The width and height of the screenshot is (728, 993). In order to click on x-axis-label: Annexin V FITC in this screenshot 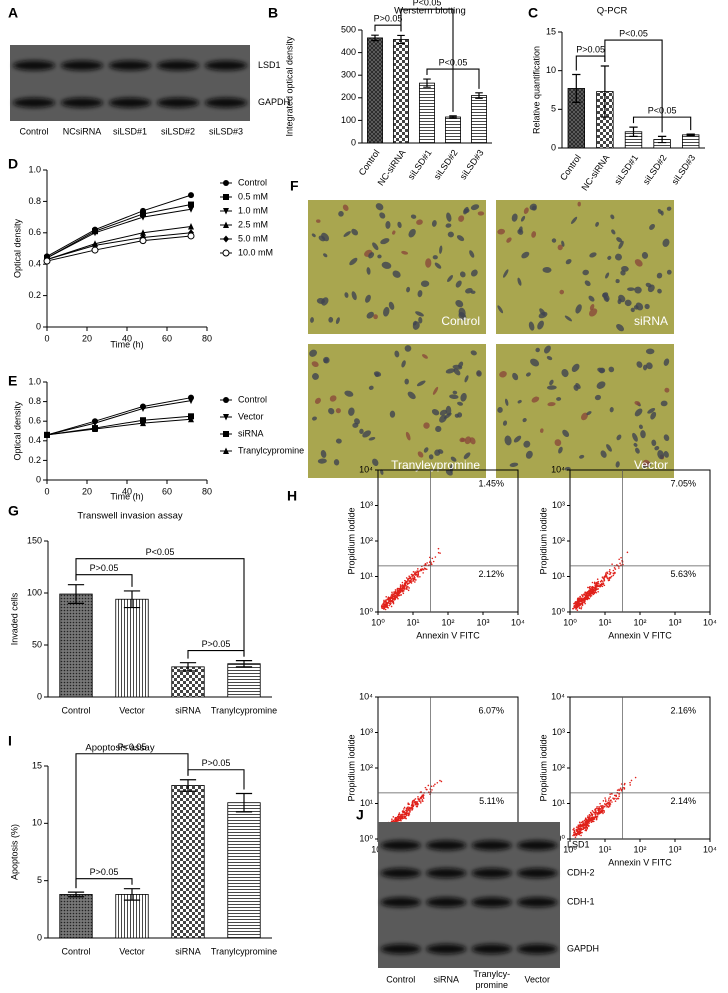, I will do `click(640, 635)`.